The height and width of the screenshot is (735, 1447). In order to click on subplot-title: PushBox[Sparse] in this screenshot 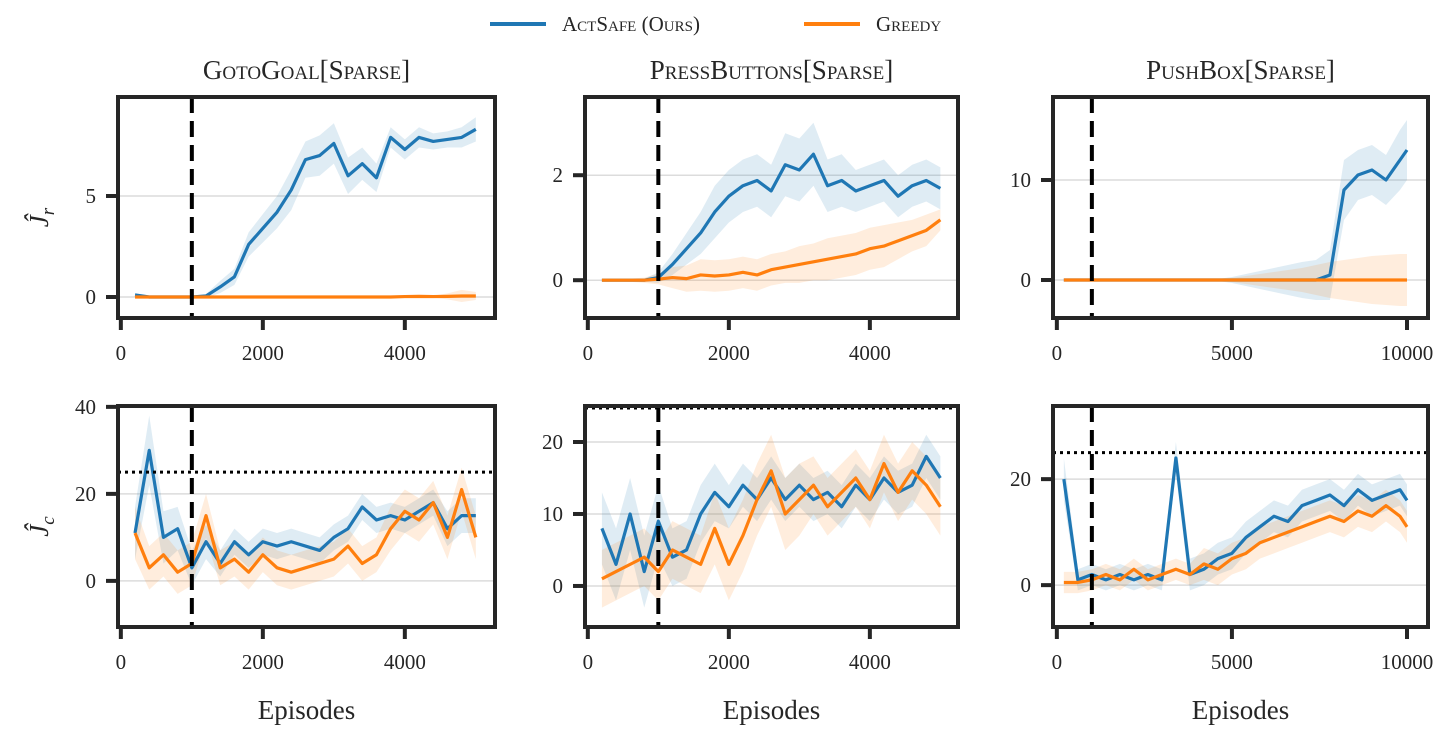, I will do `click(1240, 70)`.